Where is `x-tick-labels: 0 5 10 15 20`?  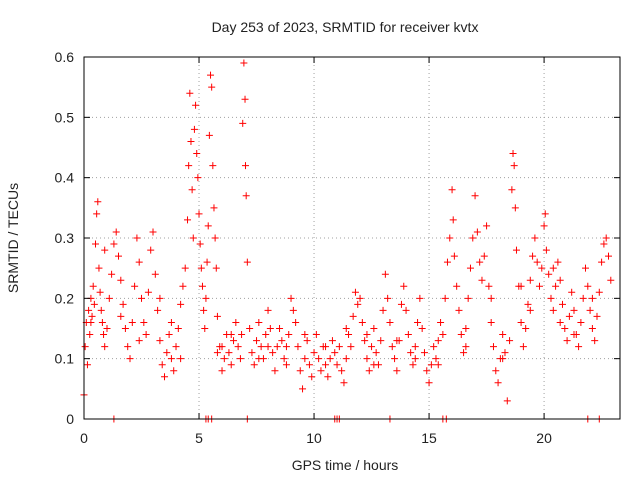 x-tick-labels: 0 5 10 15 20 is located at coordinates (316, 438).